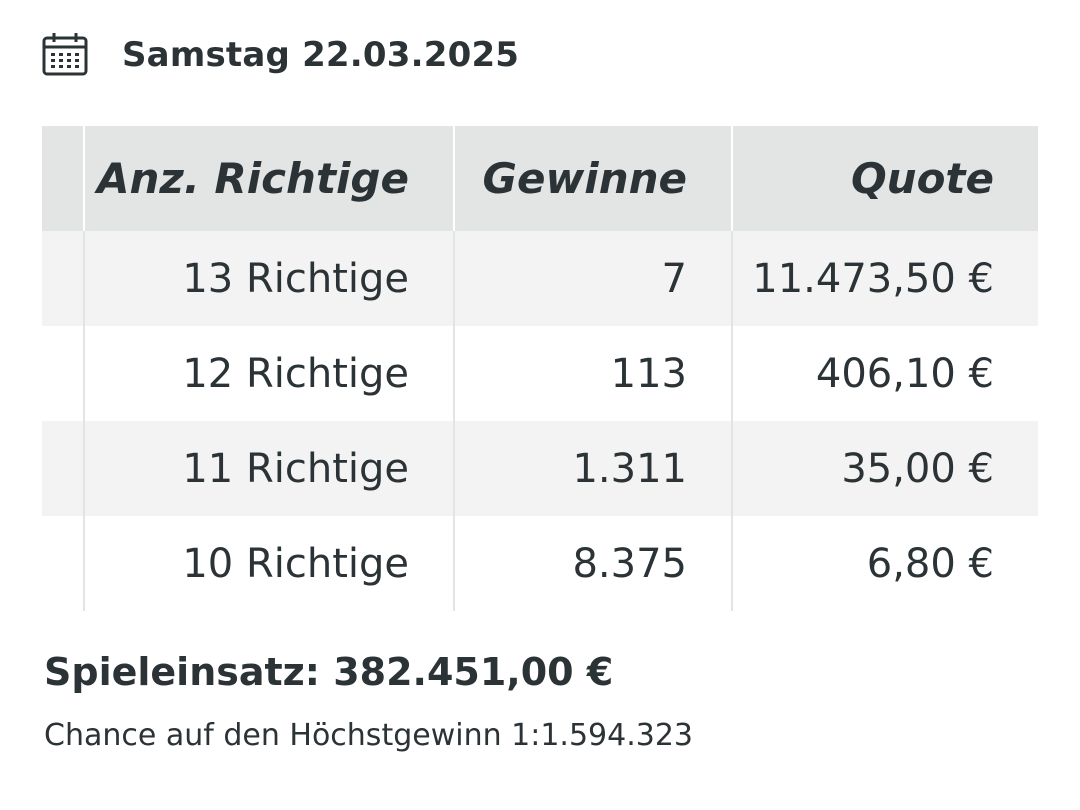  Describe the element at coordinates (592, 373) in the screenshot. I see `cell-gewinne: 113` at that location.